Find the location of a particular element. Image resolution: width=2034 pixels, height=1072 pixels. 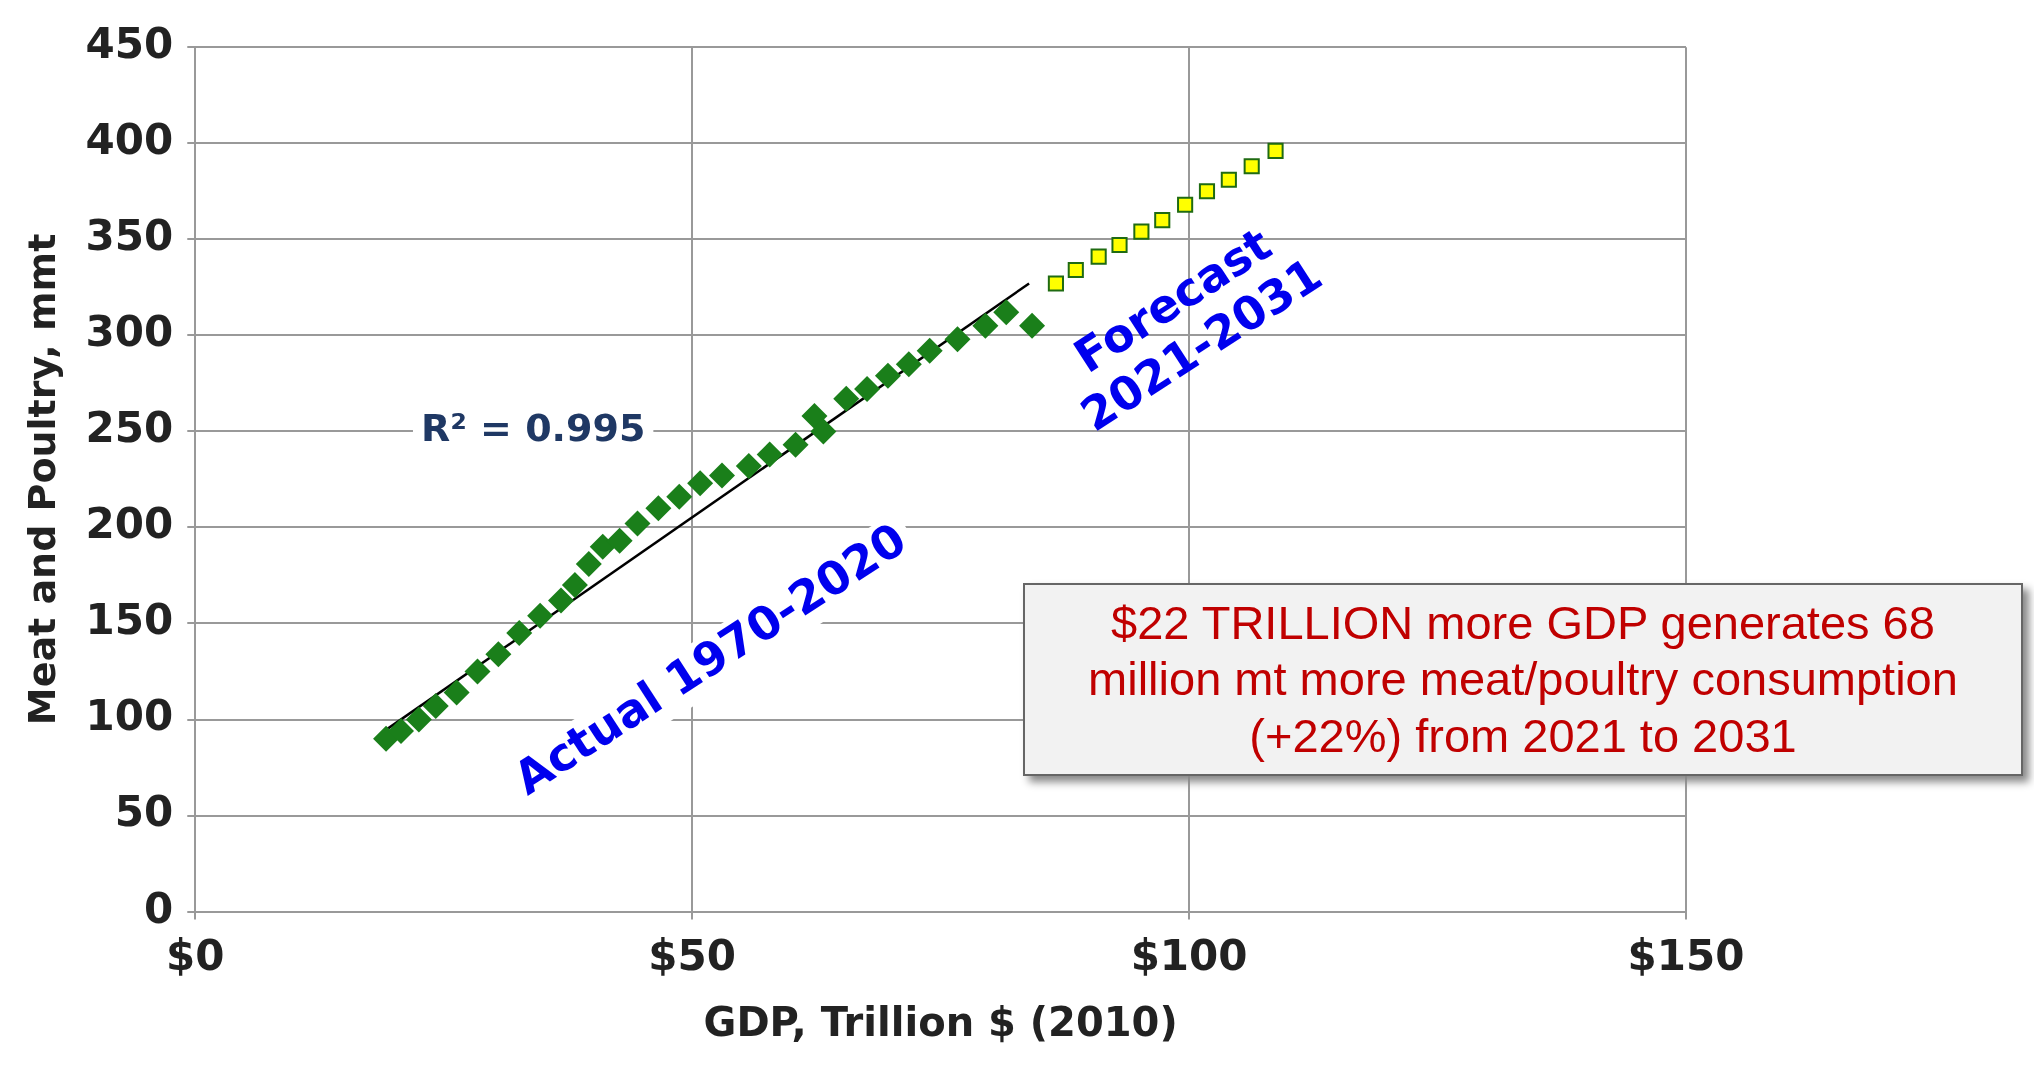

x-axis-title: GDP, Trillion $ (2010) is located at coordinates (940, 1022).